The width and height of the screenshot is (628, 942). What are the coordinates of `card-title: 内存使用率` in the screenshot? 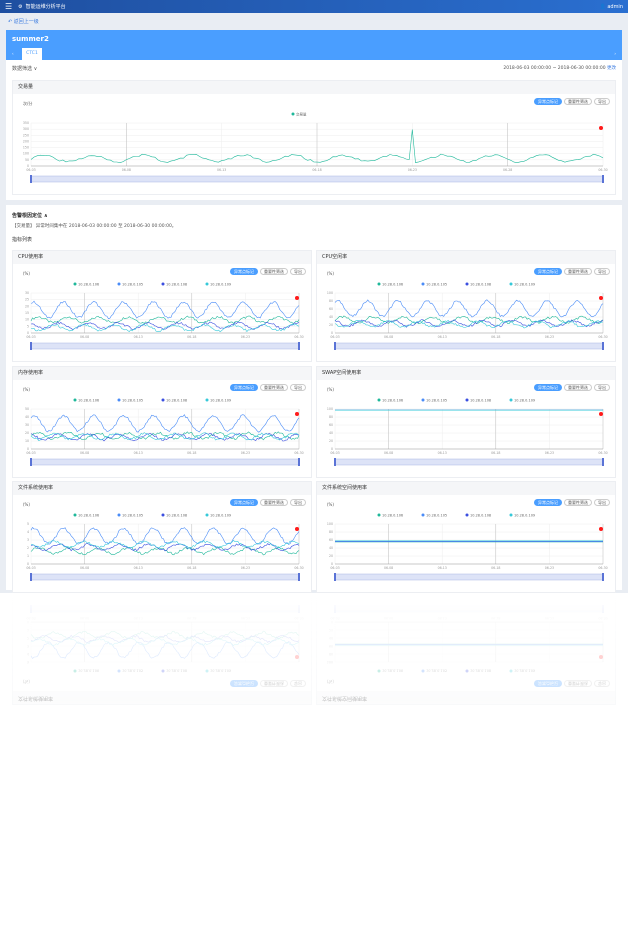 It's located at (162, 373).